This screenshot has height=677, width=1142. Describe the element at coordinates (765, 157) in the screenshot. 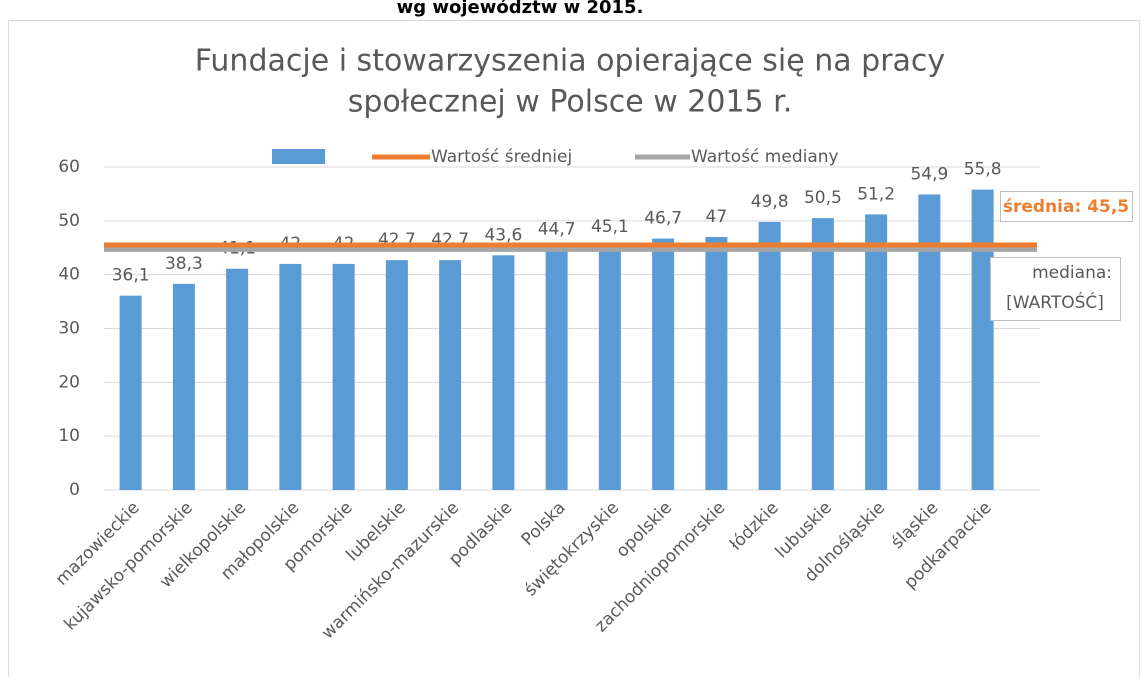

I see `legend-label: Wartość mediany` at that location.